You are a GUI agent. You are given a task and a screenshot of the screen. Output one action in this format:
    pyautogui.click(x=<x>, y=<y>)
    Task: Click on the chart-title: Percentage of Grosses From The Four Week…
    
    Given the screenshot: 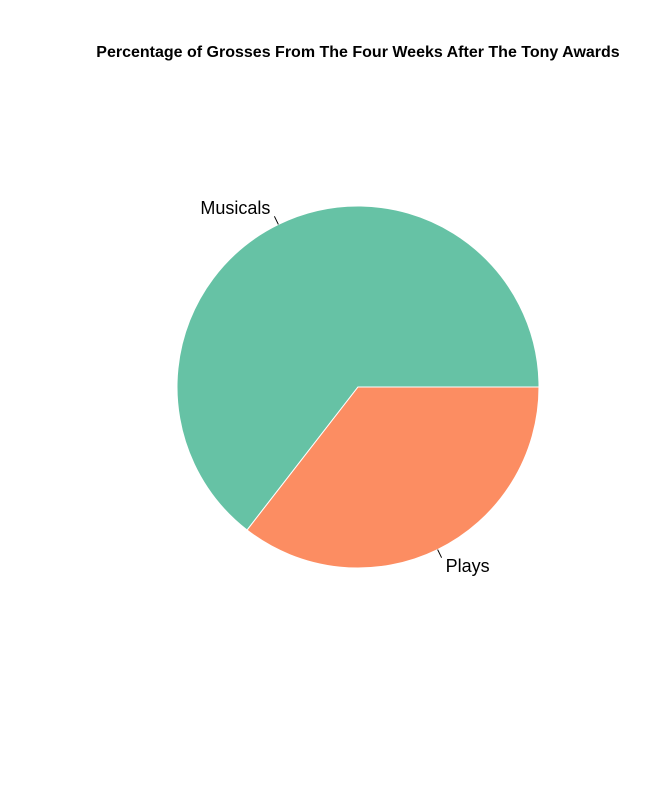 What is the action you would take?
    pyautogui.click(x=357, y=52)
    